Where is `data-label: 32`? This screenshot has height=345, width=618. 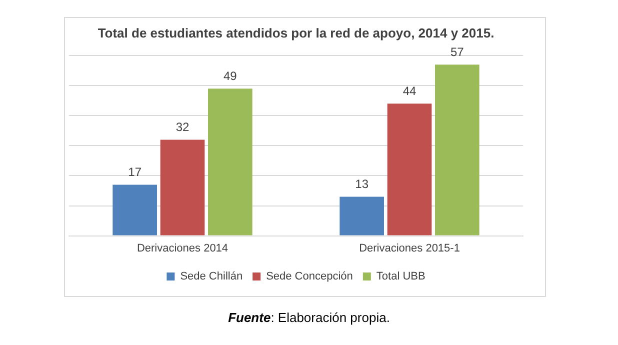 data-label: 32 is located at coordinates (183, 127).